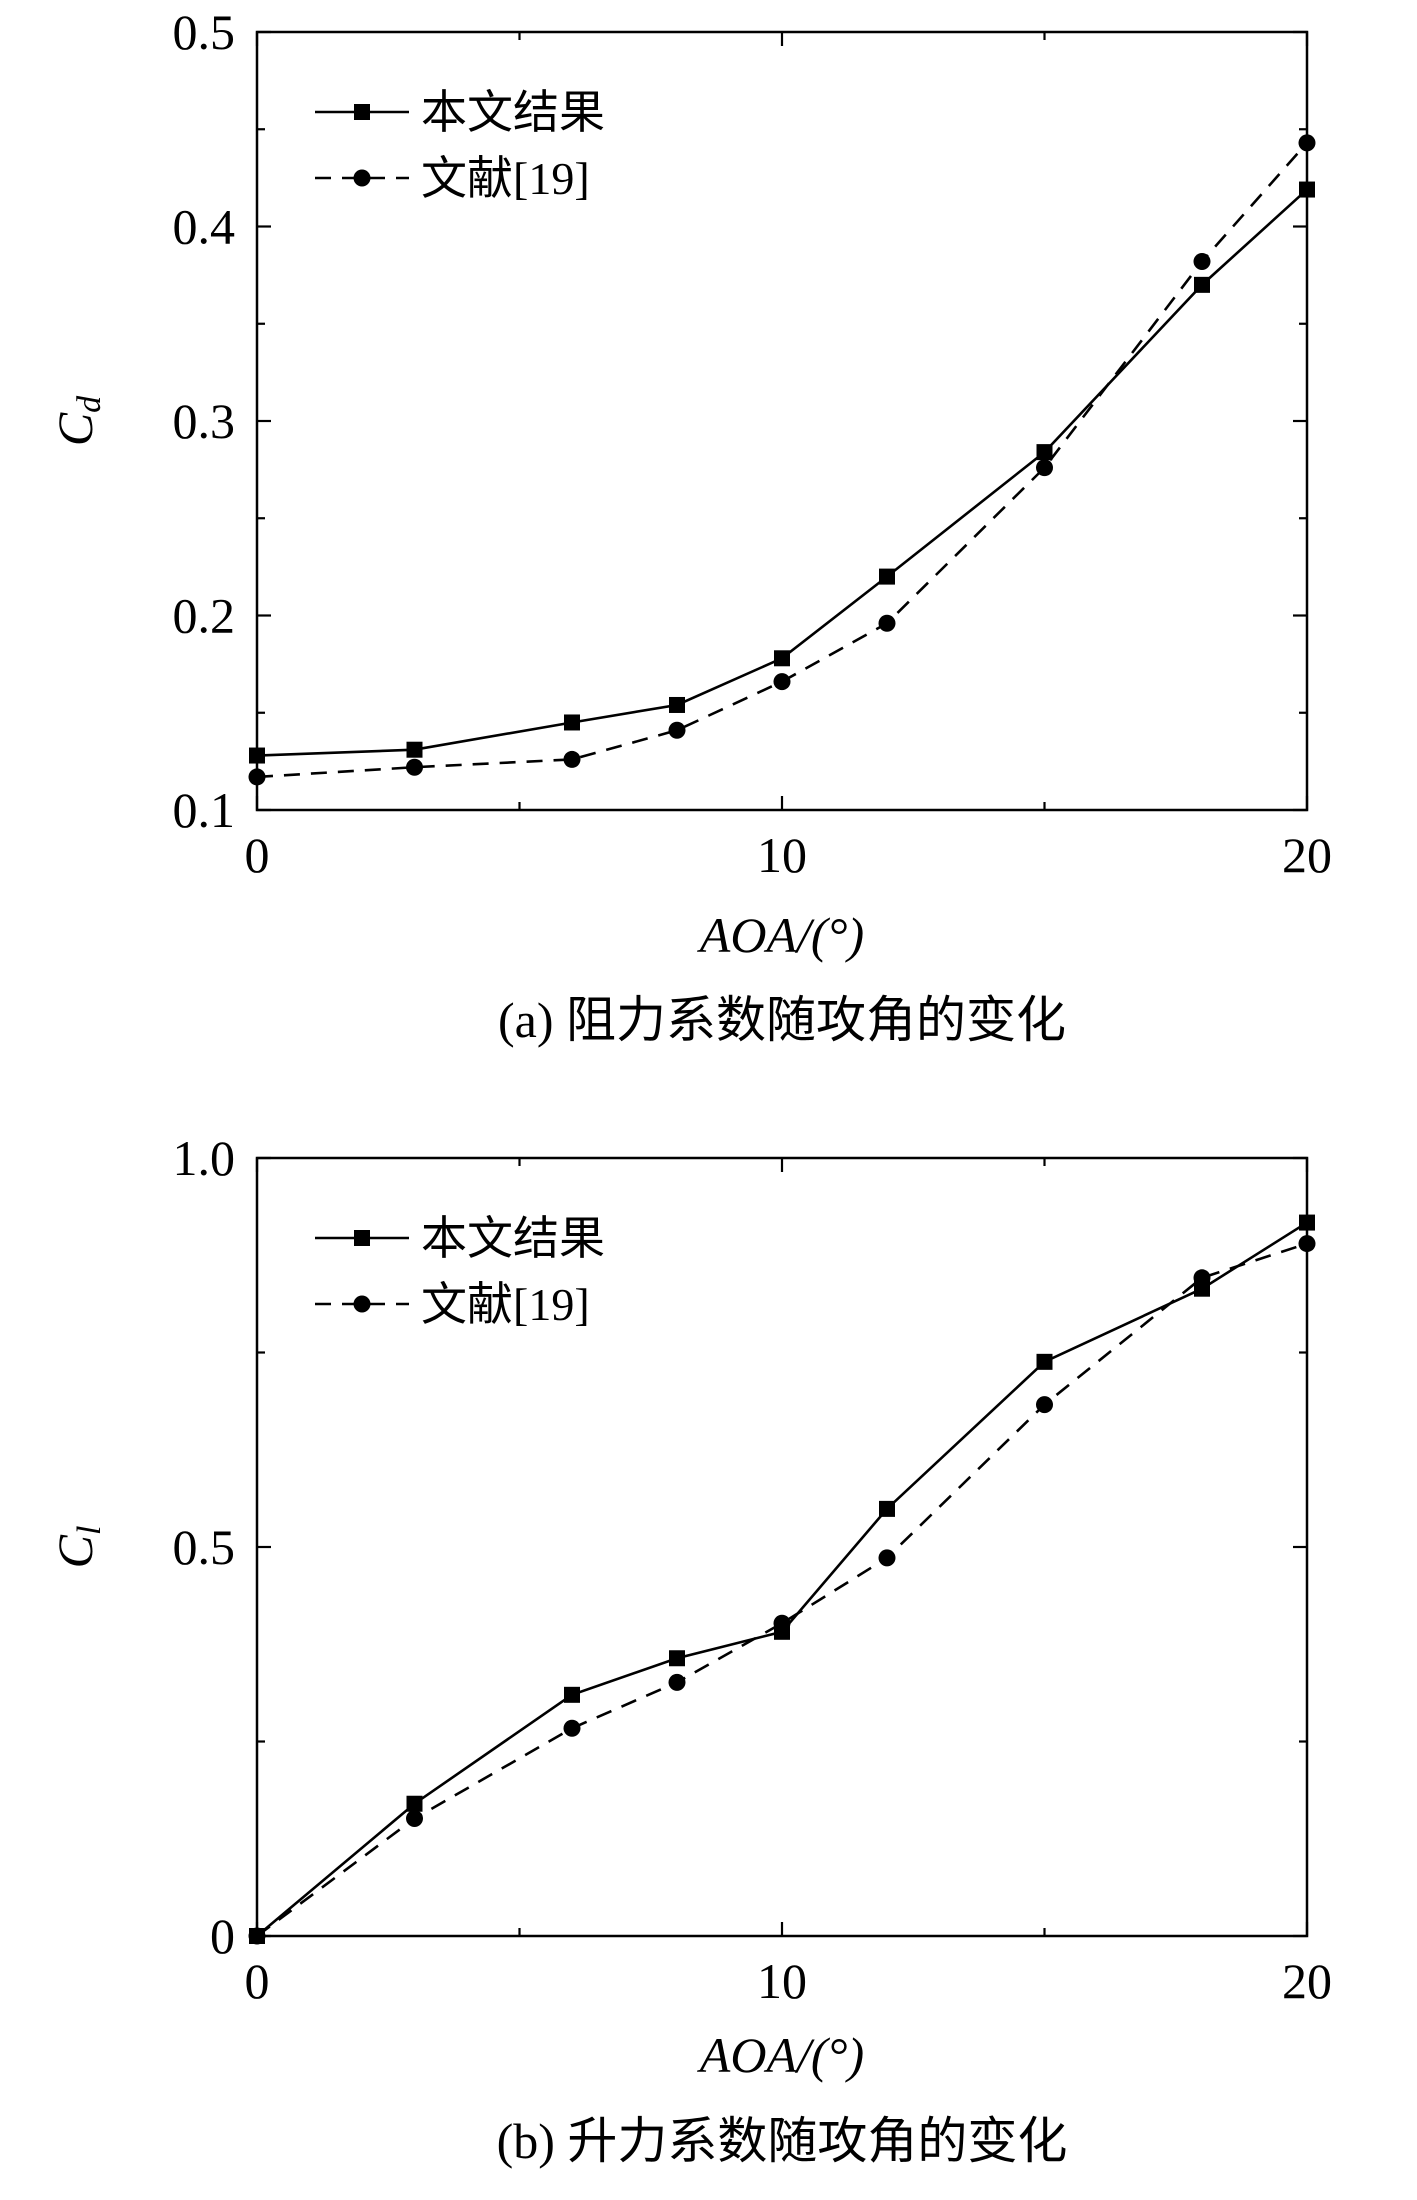 The image size is (1417, 2200). What do you see at coordinates (204, 616) in the screenshot?
I see `y-tick-label: 0.2` at bounding box center [204, 616].